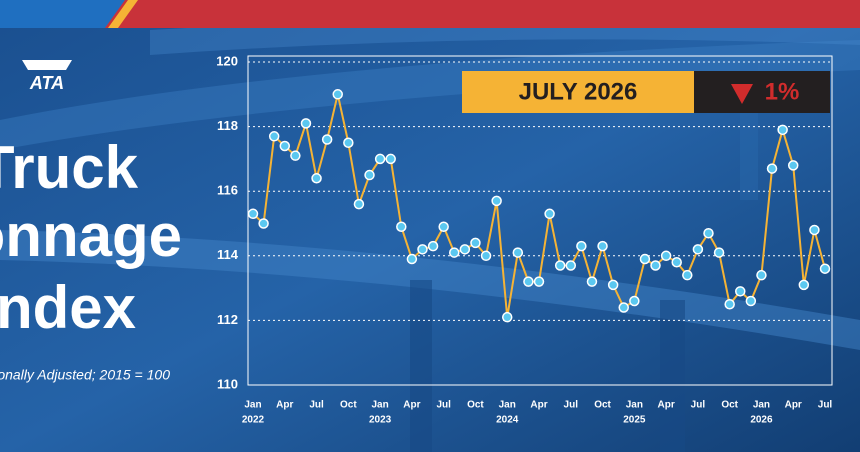  I want to click on title-line: Truck, so click(69, 167).